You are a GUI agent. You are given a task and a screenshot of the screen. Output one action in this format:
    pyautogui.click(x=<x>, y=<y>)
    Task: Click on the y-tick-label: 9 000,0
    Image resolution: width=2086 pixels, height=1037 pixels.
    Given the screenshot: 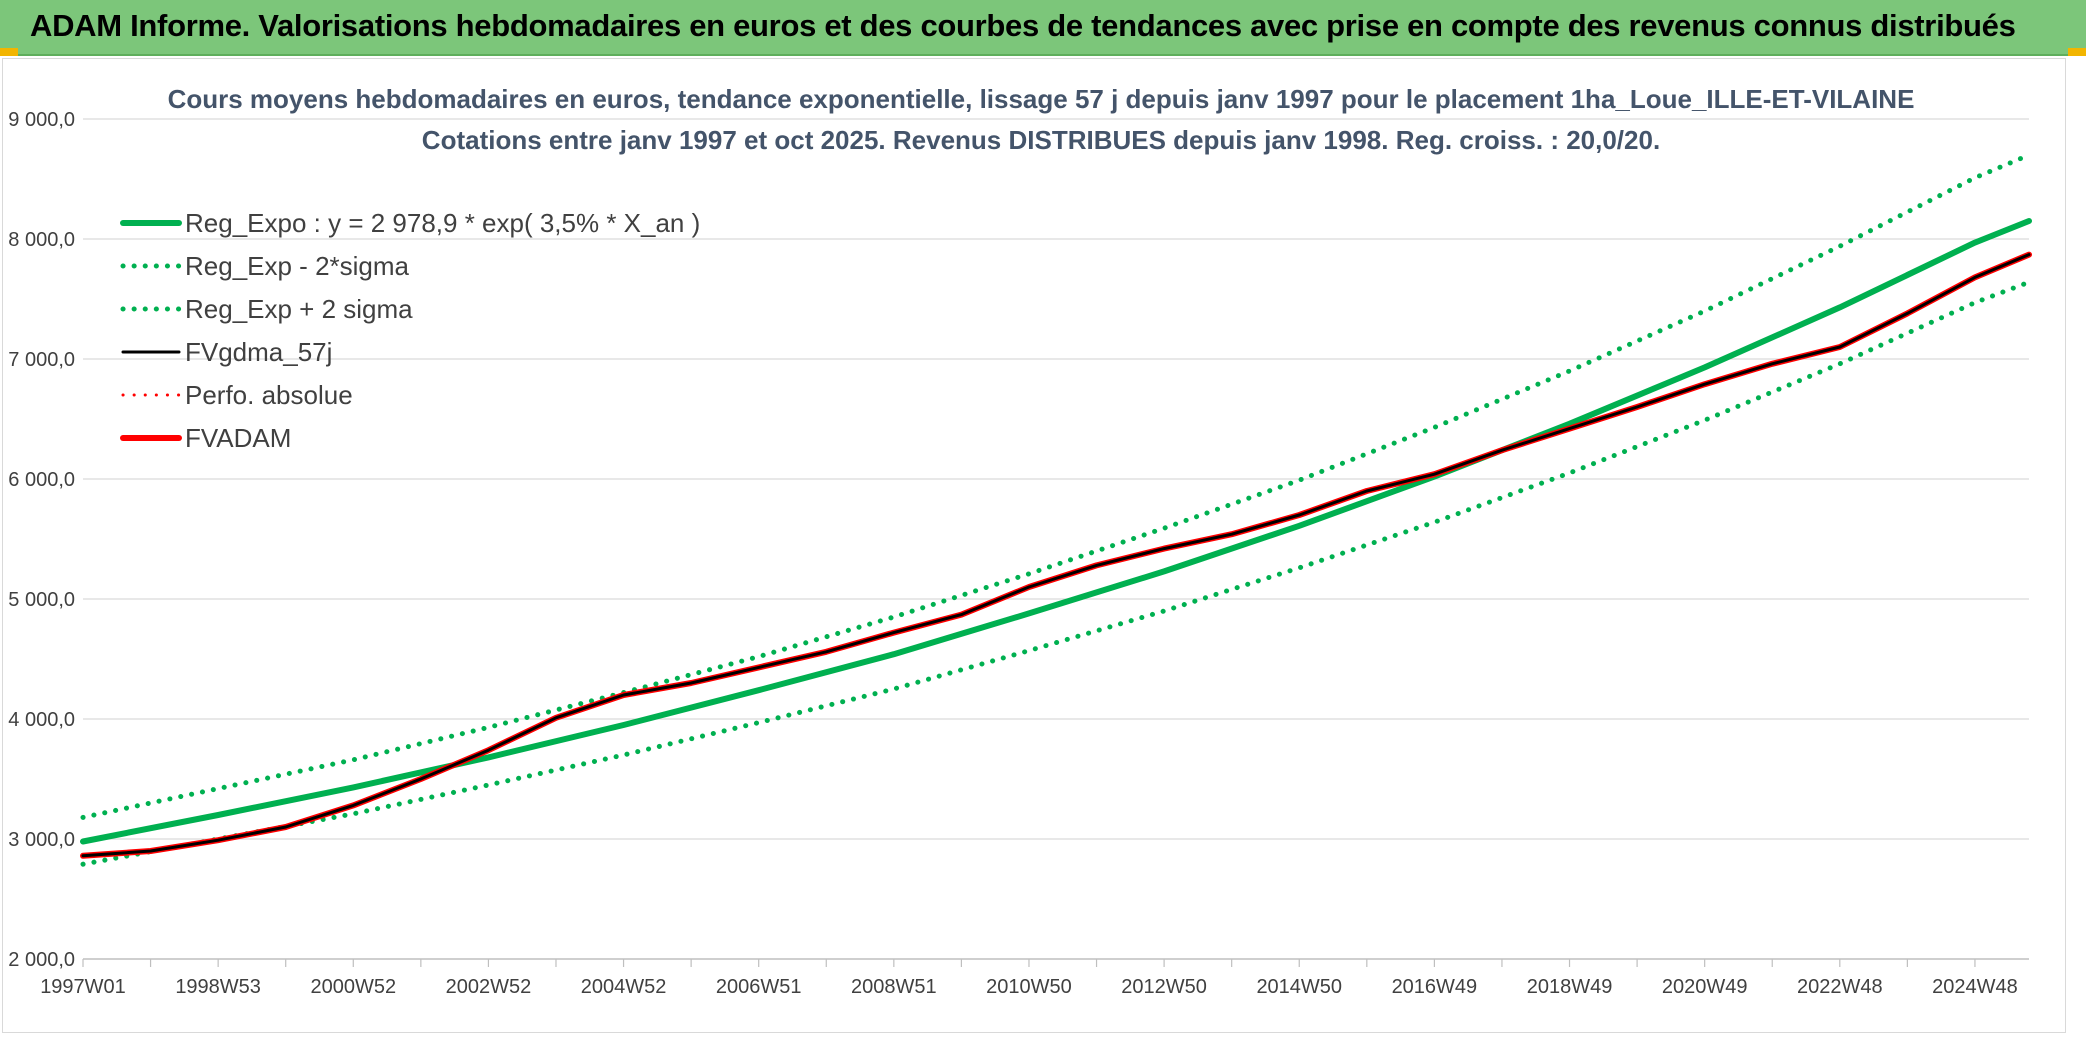 What is the action you would take?
    pyautogui.click(x=41, y=120)
    